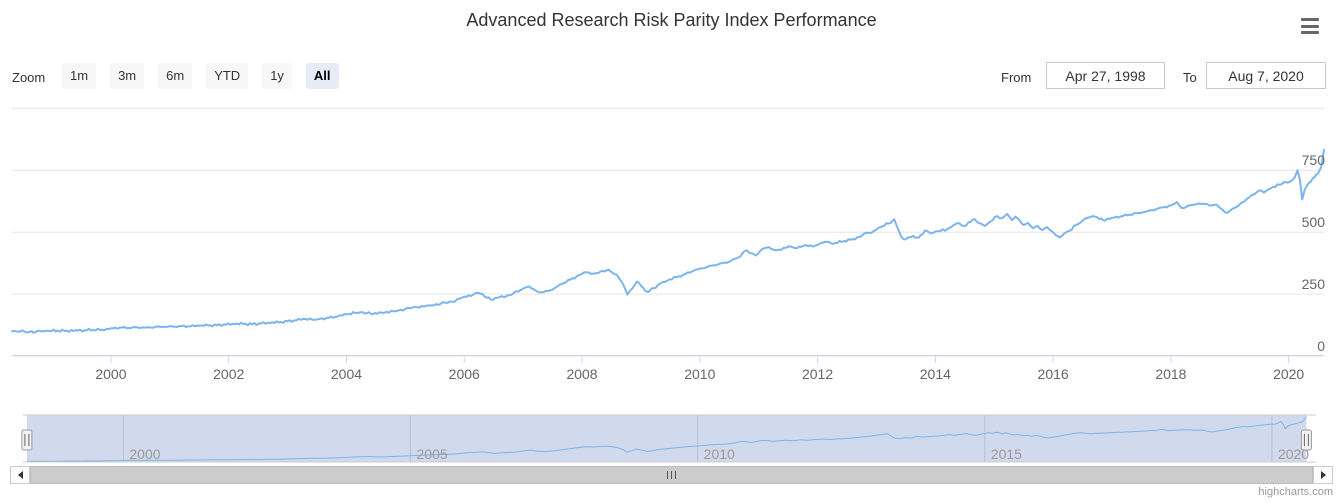  I want to click on navigator-gridlines, so click(697, 438).